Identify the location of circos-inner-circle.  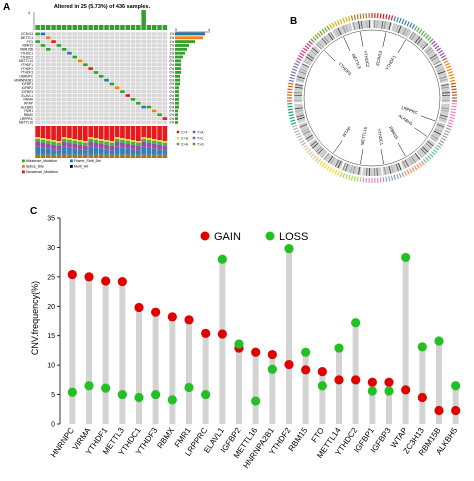
(372, 98).